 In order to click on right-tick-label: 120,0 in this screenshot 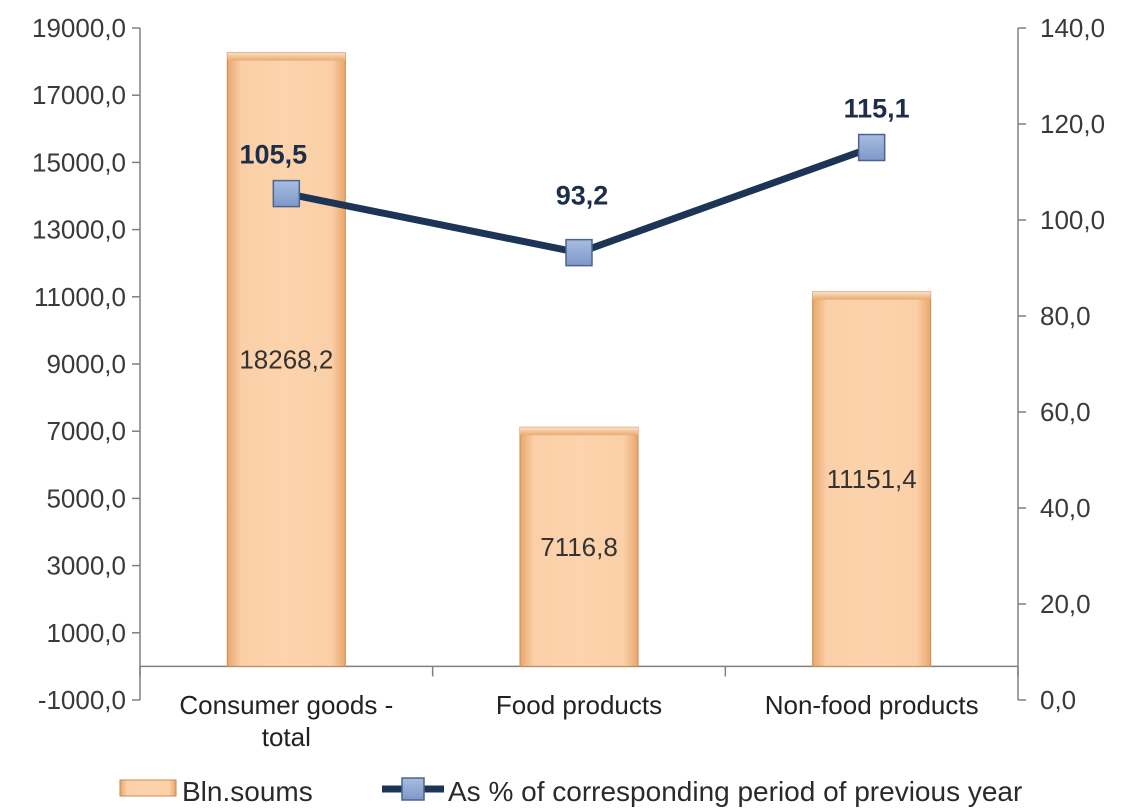, I will do `click(1072, 124)`.